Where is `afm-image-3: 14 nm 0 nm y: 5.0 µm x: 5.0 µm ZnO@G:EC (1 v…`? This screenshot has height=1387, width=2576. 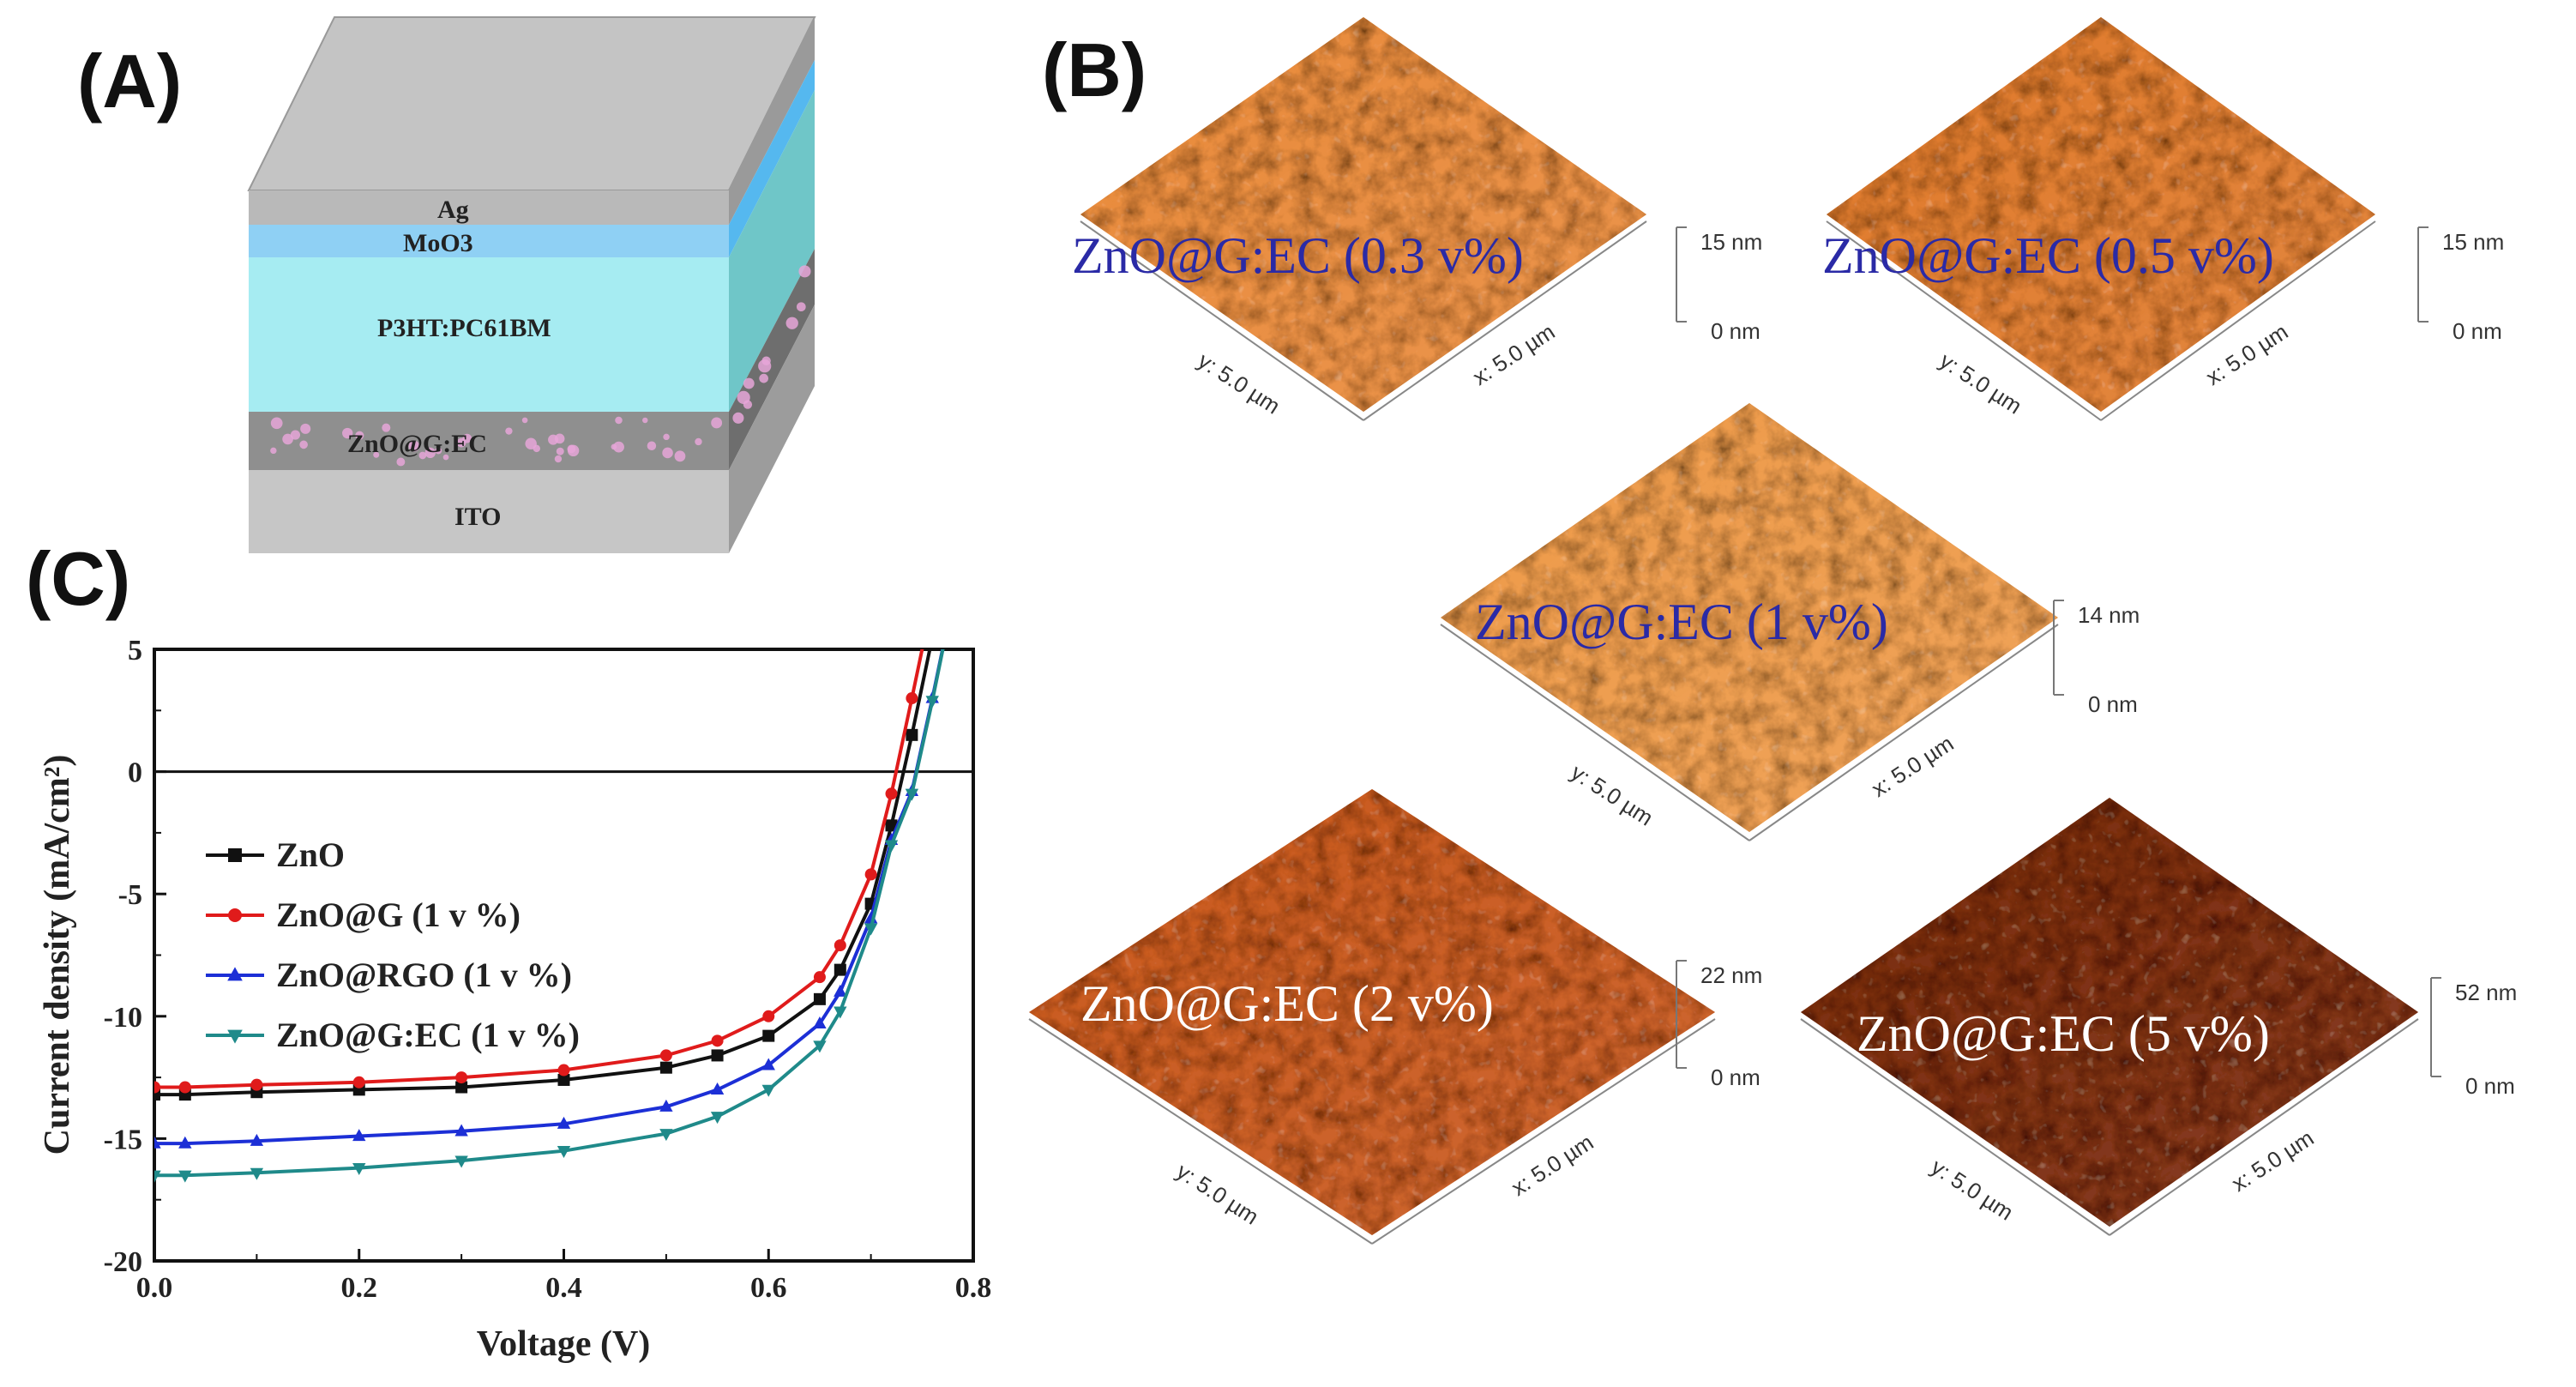
afm-image-3: 14 nm 0 nm y: 5.0 µm x: 5.0 µm ZnO@G:EC (1 v… is located at coordinates (1790, 622).